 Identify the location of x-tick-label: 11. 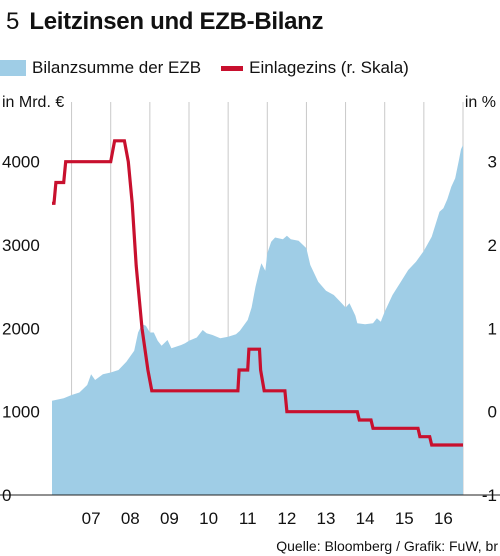
(248, 518).